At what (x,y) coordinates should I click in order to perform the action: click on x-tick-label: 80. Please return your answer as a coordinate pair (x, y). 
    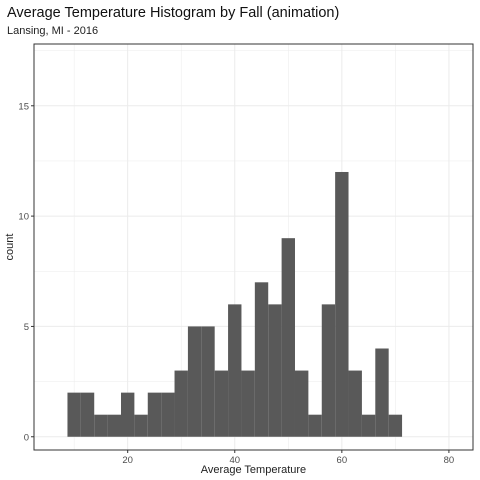
    Looking at the image, I should click on (449, 460).